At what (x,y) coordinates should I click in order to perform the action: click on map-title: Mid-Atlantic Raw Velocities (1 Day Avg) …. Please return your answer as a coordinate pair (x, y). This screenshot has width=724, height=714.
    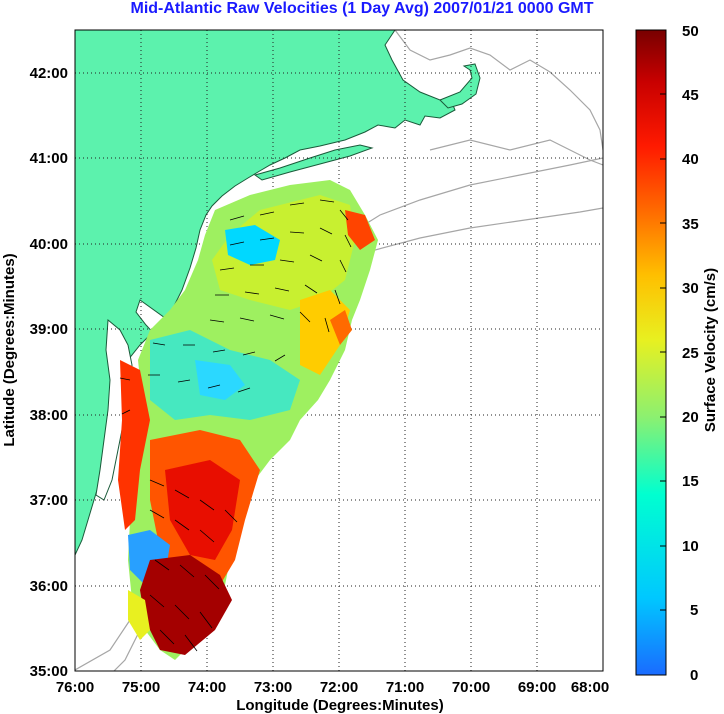
    Looking at the image, I should click on (362, 8).